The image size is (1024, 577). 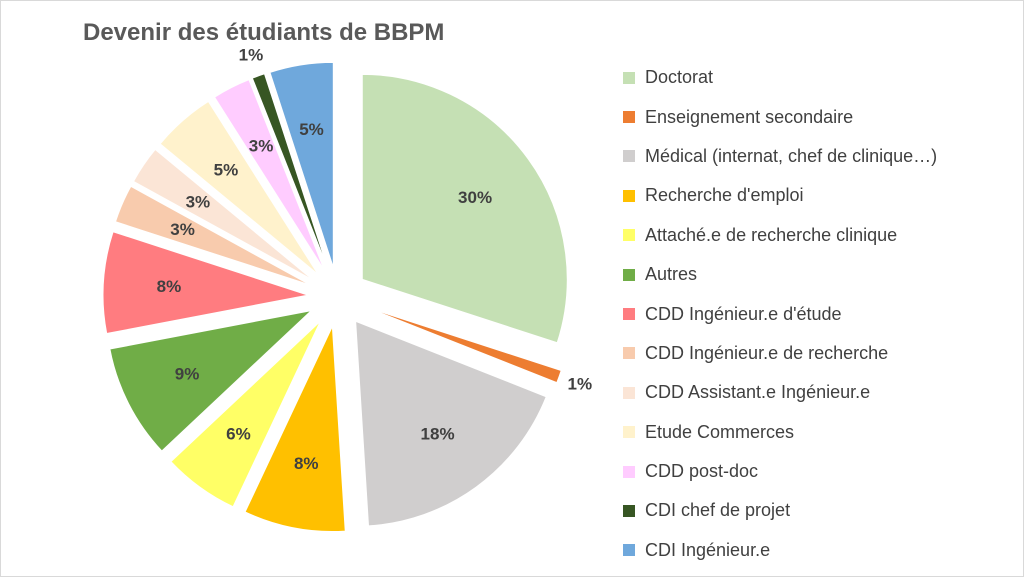 I want to click on legend-label: Autres, so click(x=671, y=274).